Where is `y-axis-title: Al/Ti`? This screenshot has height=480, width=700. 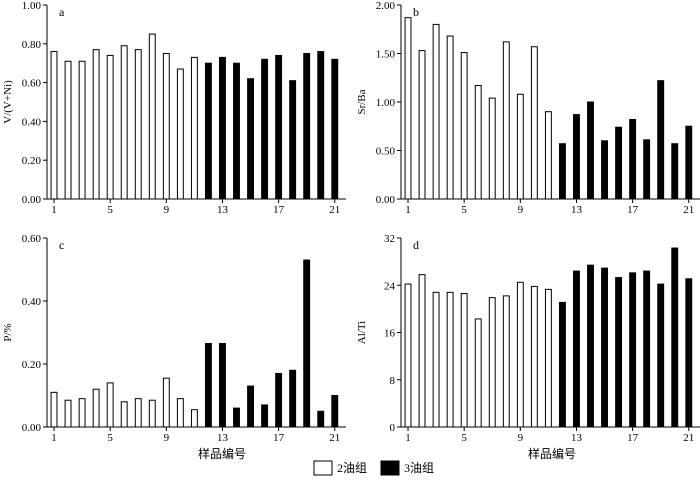 y-axis-title: Al/Ti is located at coordinates (362, 332).